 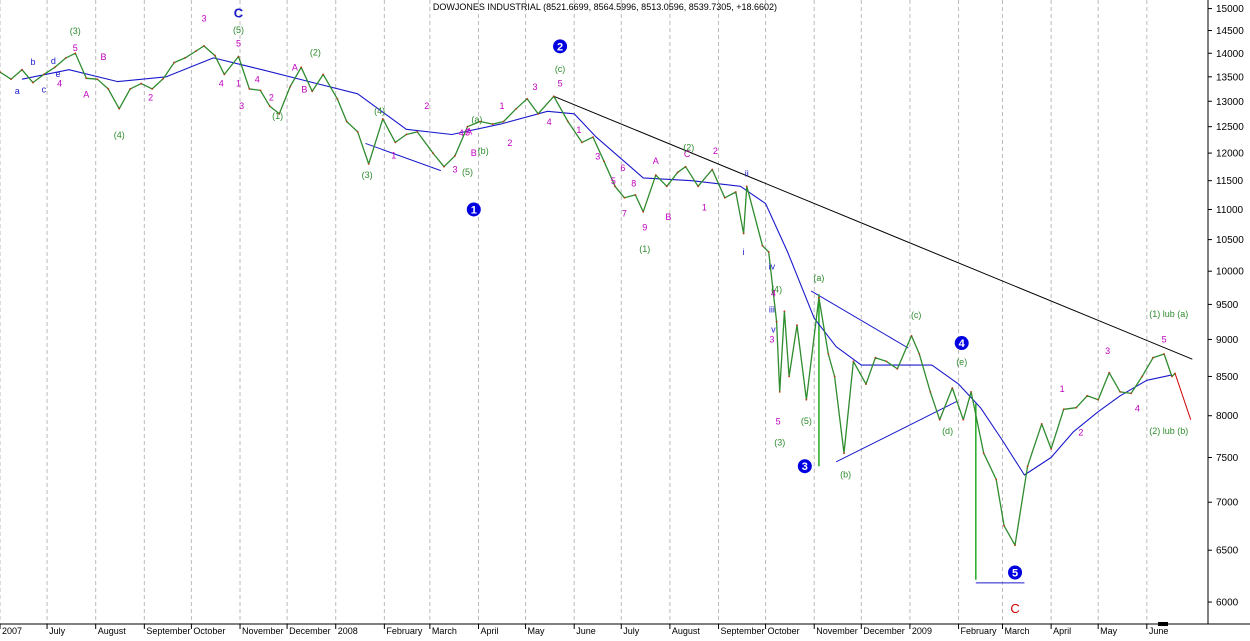 I want to click on x-tick-label: May, so click(x=537, y=631).